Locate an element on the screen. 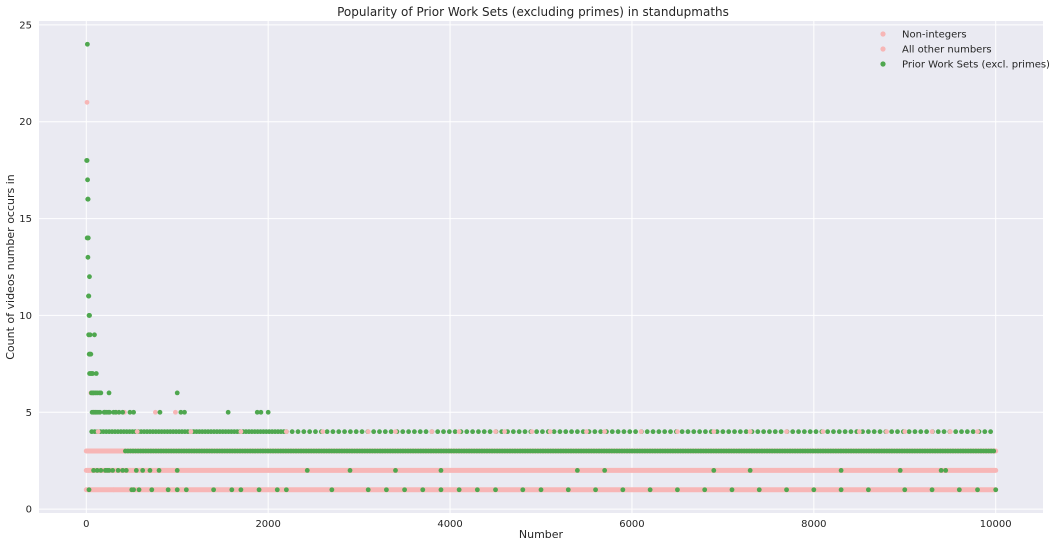 This screenshot has width=1051, height=551. x-tick-labels: 0 2000 4000 6000 8000 10000 is located at coordinates (547, 524).